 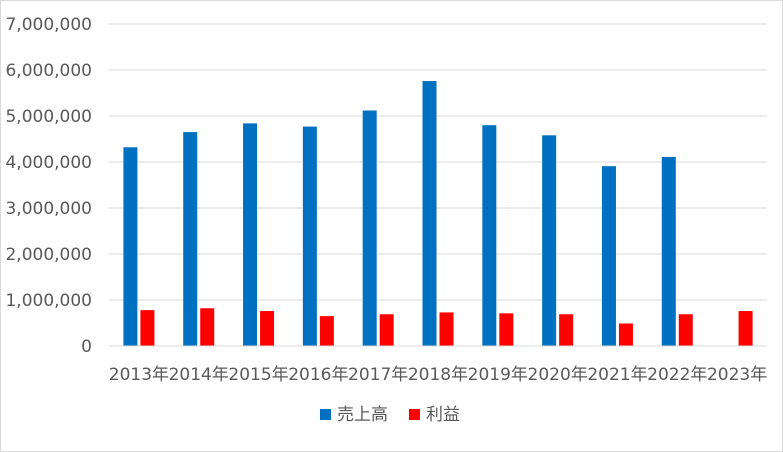 What do you see at coordinates (48, 301) in the screenshot?
I see `y-tick-label: 1,000,000` at bounding box center [48, 301].